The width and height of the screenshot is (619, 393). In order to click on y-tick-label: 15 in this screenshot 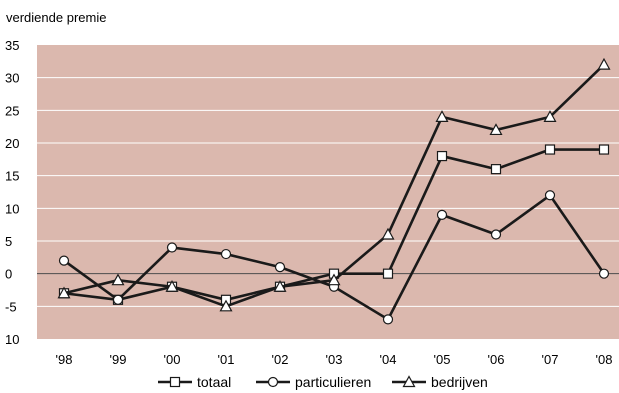, I will do `click(12, 176)`.